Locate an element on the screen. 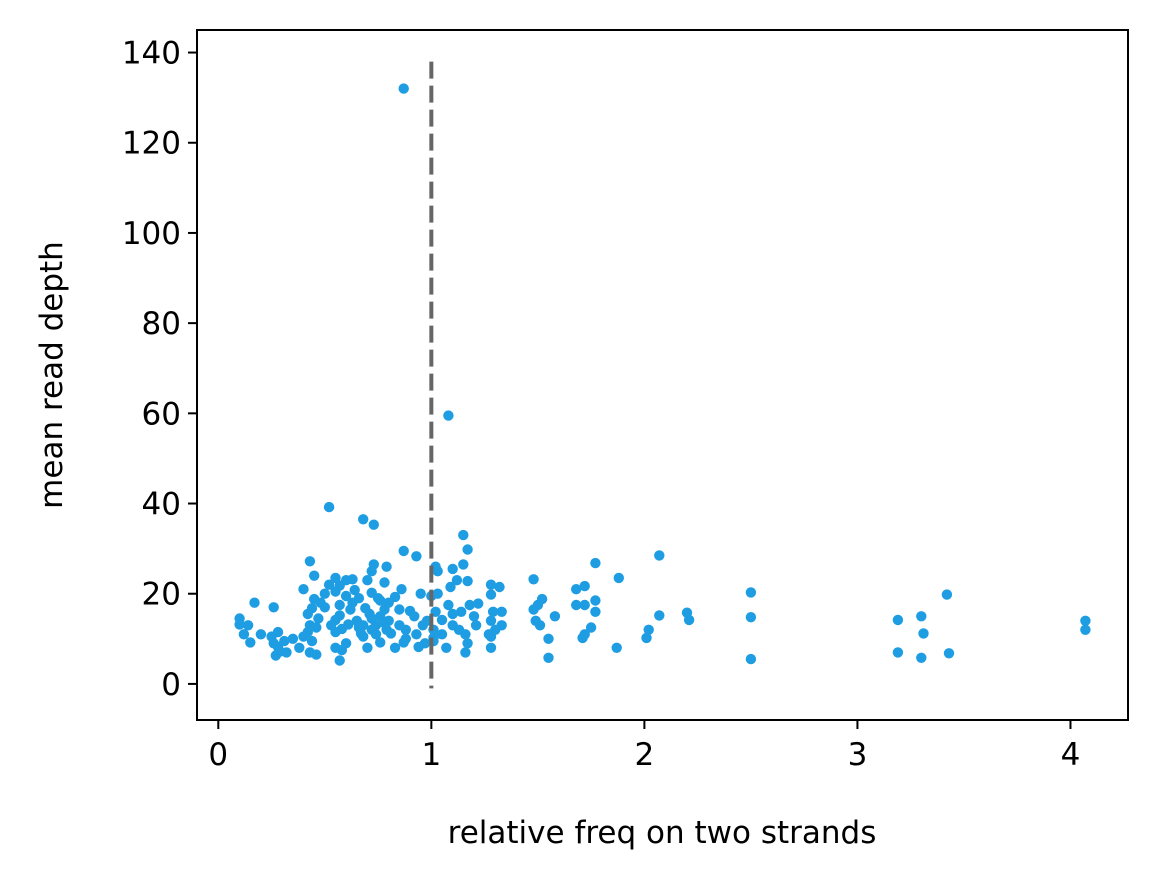 The image size is (1157, 882). y-tick-label: 140 is located at coordinates (151, 54).